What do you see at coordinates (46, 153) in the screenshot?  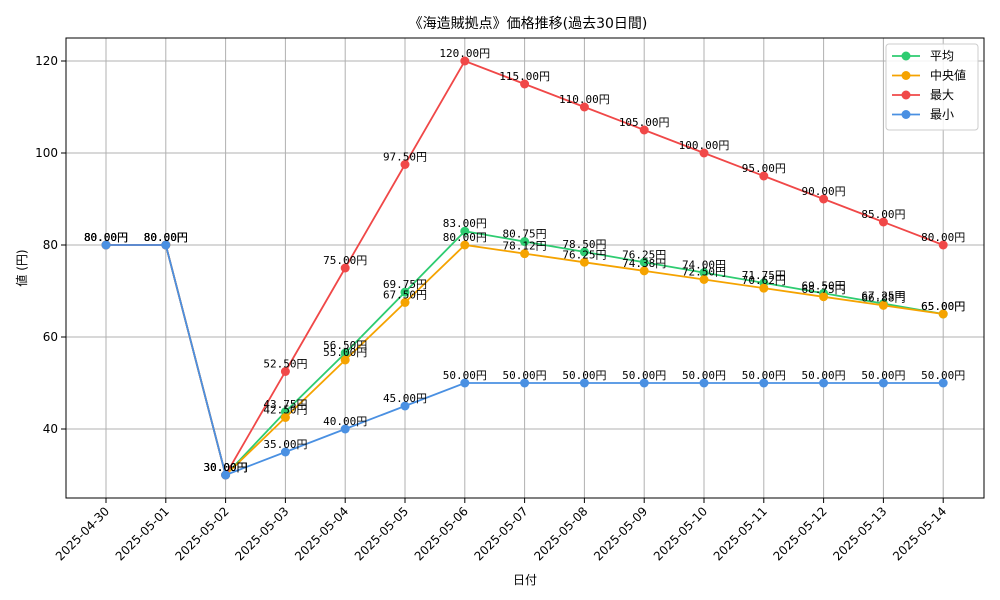 I see `y-tick-label: 100` at bounding box center [46, 153].